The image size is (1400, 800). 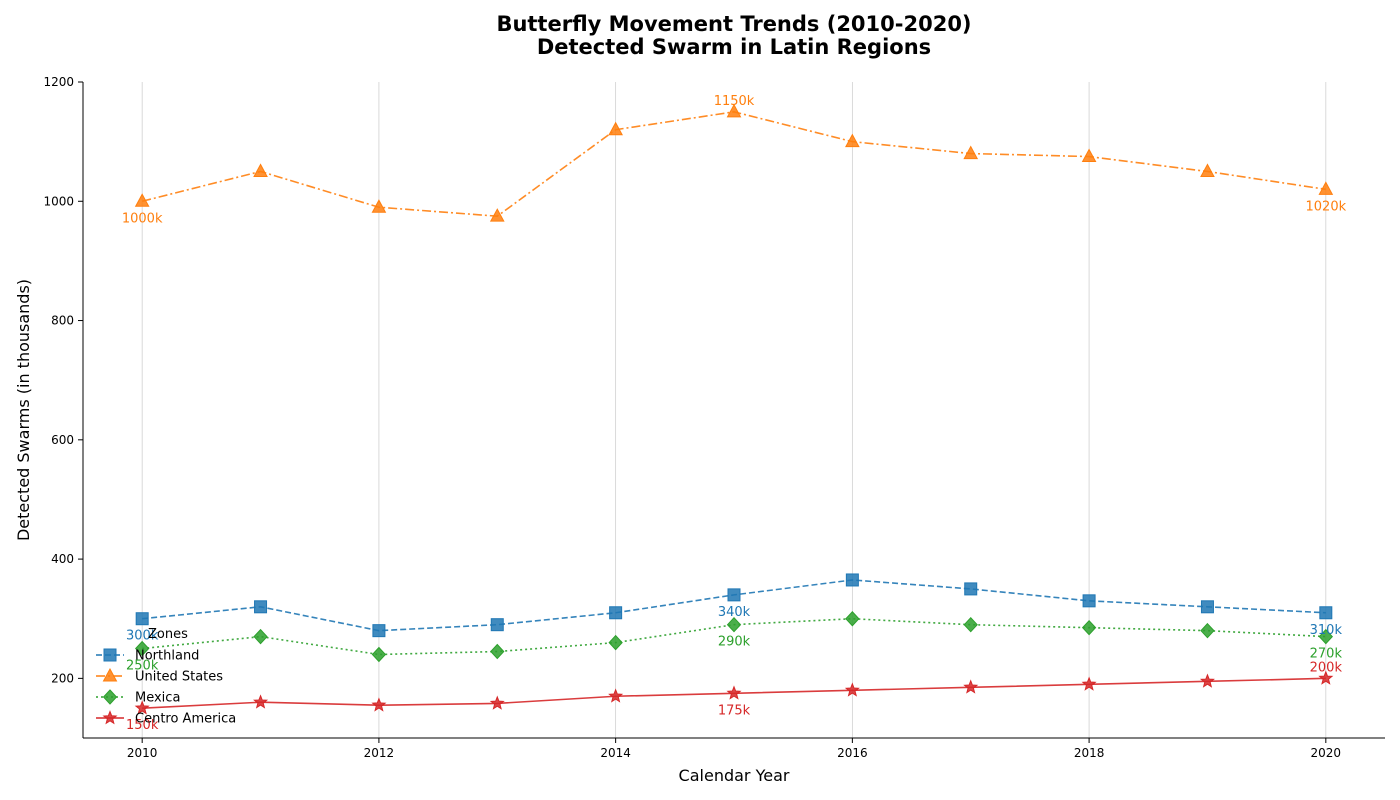 I want to click on data-label: 250k, so click(x=142, y=666).